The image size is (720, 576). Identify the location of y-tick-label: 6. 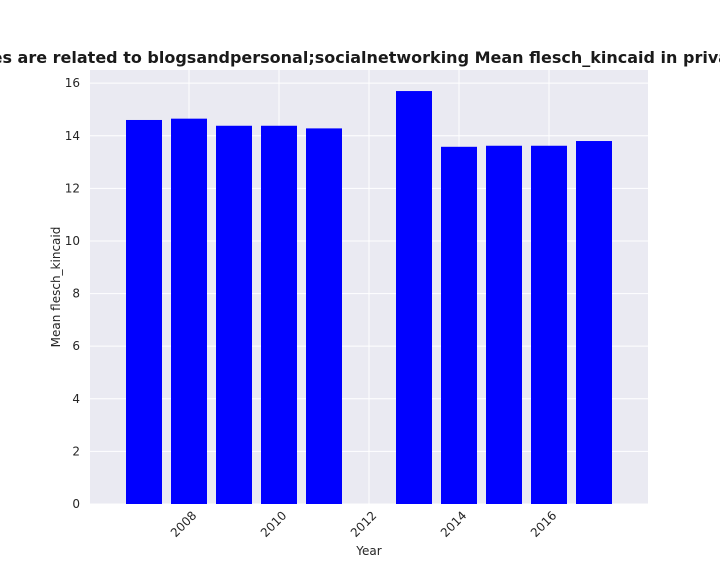
(76, 346).